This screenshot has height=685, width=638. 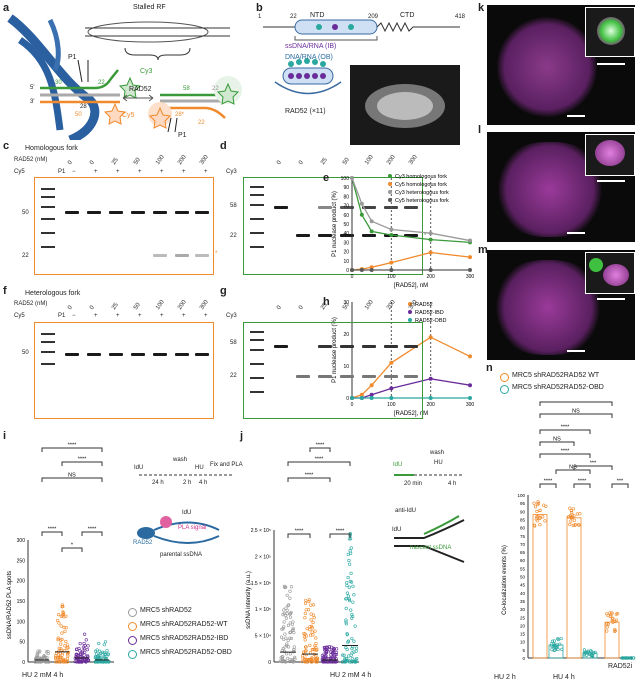 I want to click on y-tick-label: 5 × 10⁴, so click(x=263, y=637).